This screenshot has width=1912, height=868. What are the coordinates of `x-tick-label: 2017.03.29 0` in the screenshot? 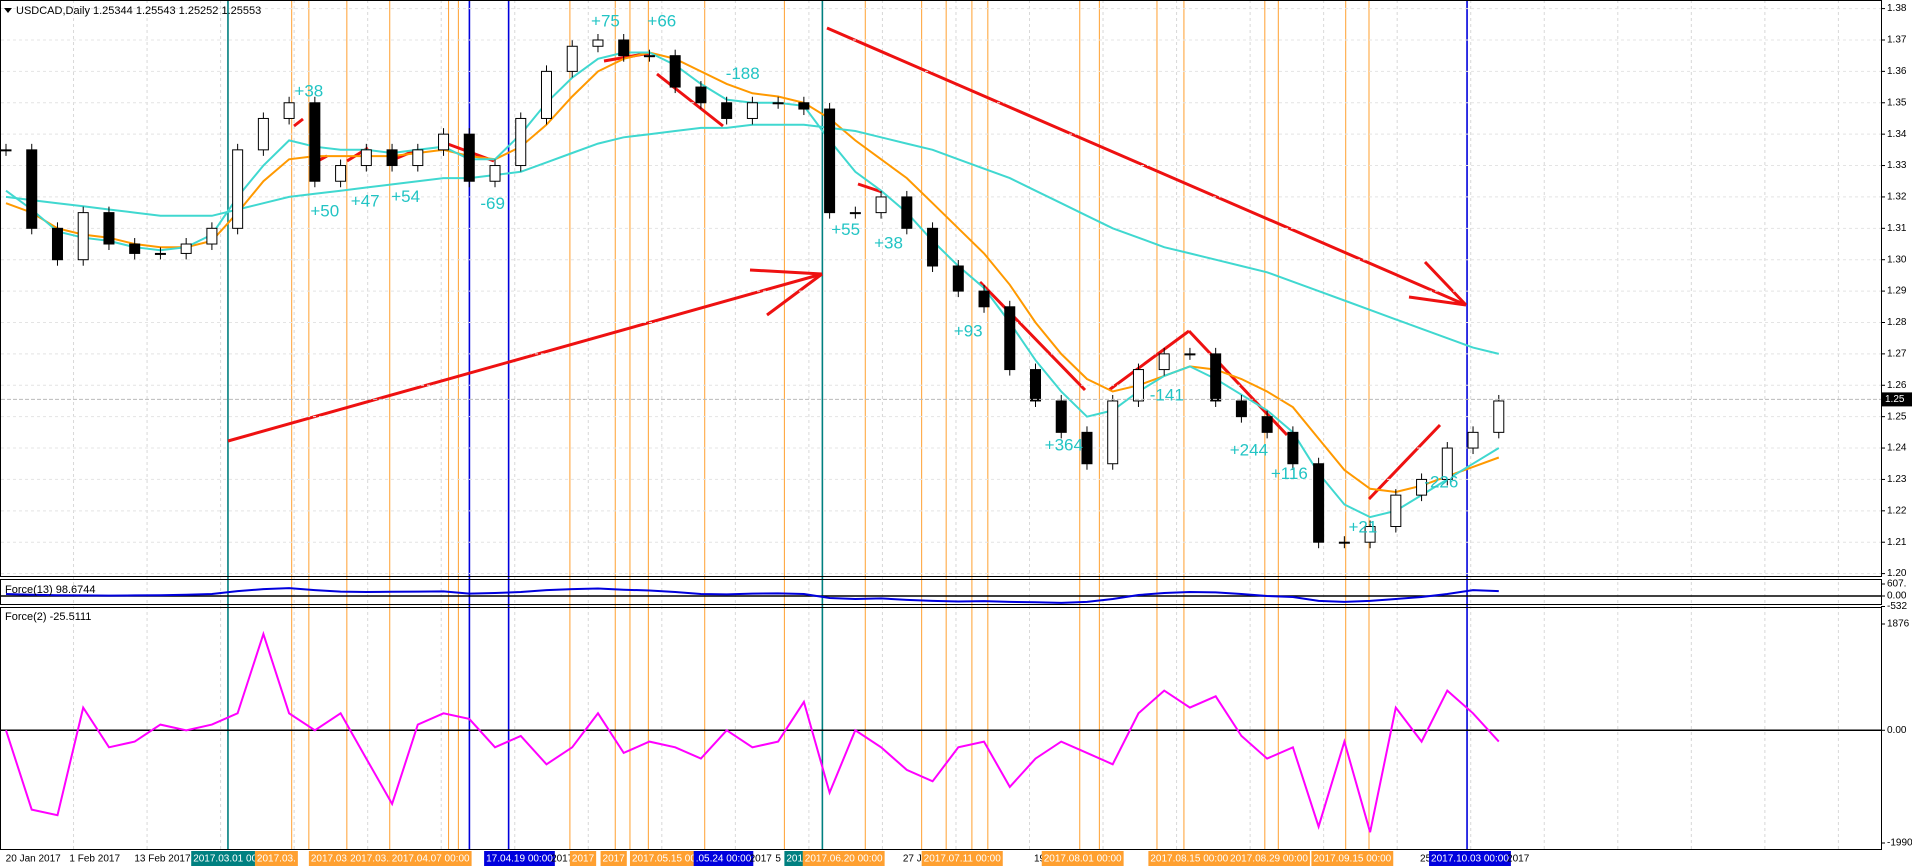 It's located at (379, 859).